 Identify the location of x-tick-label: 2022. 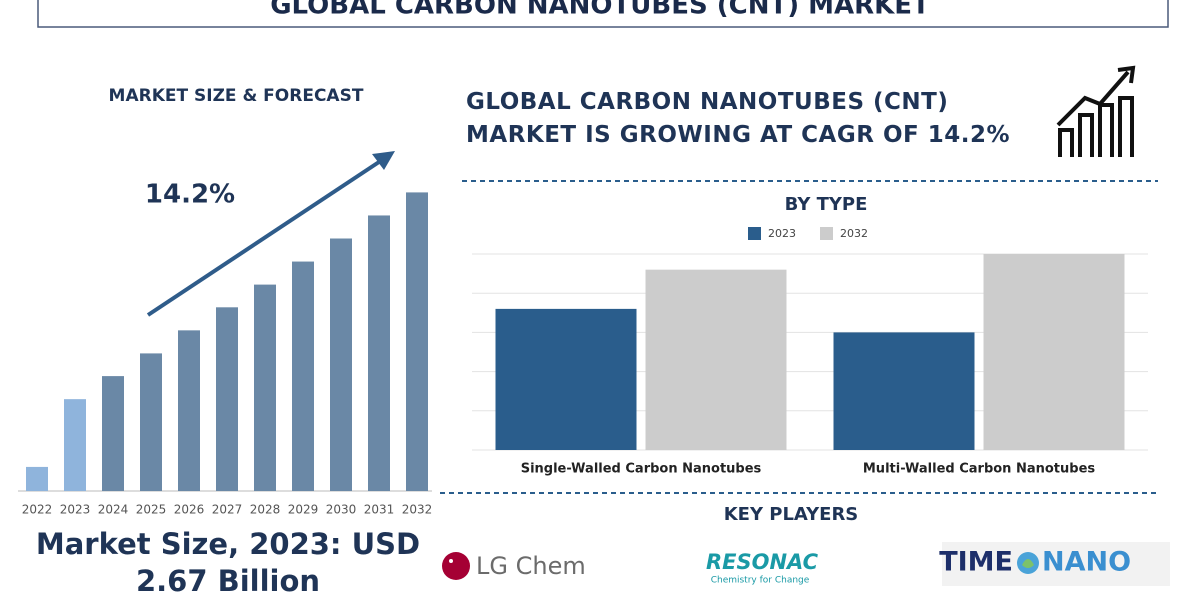
(37, 510).